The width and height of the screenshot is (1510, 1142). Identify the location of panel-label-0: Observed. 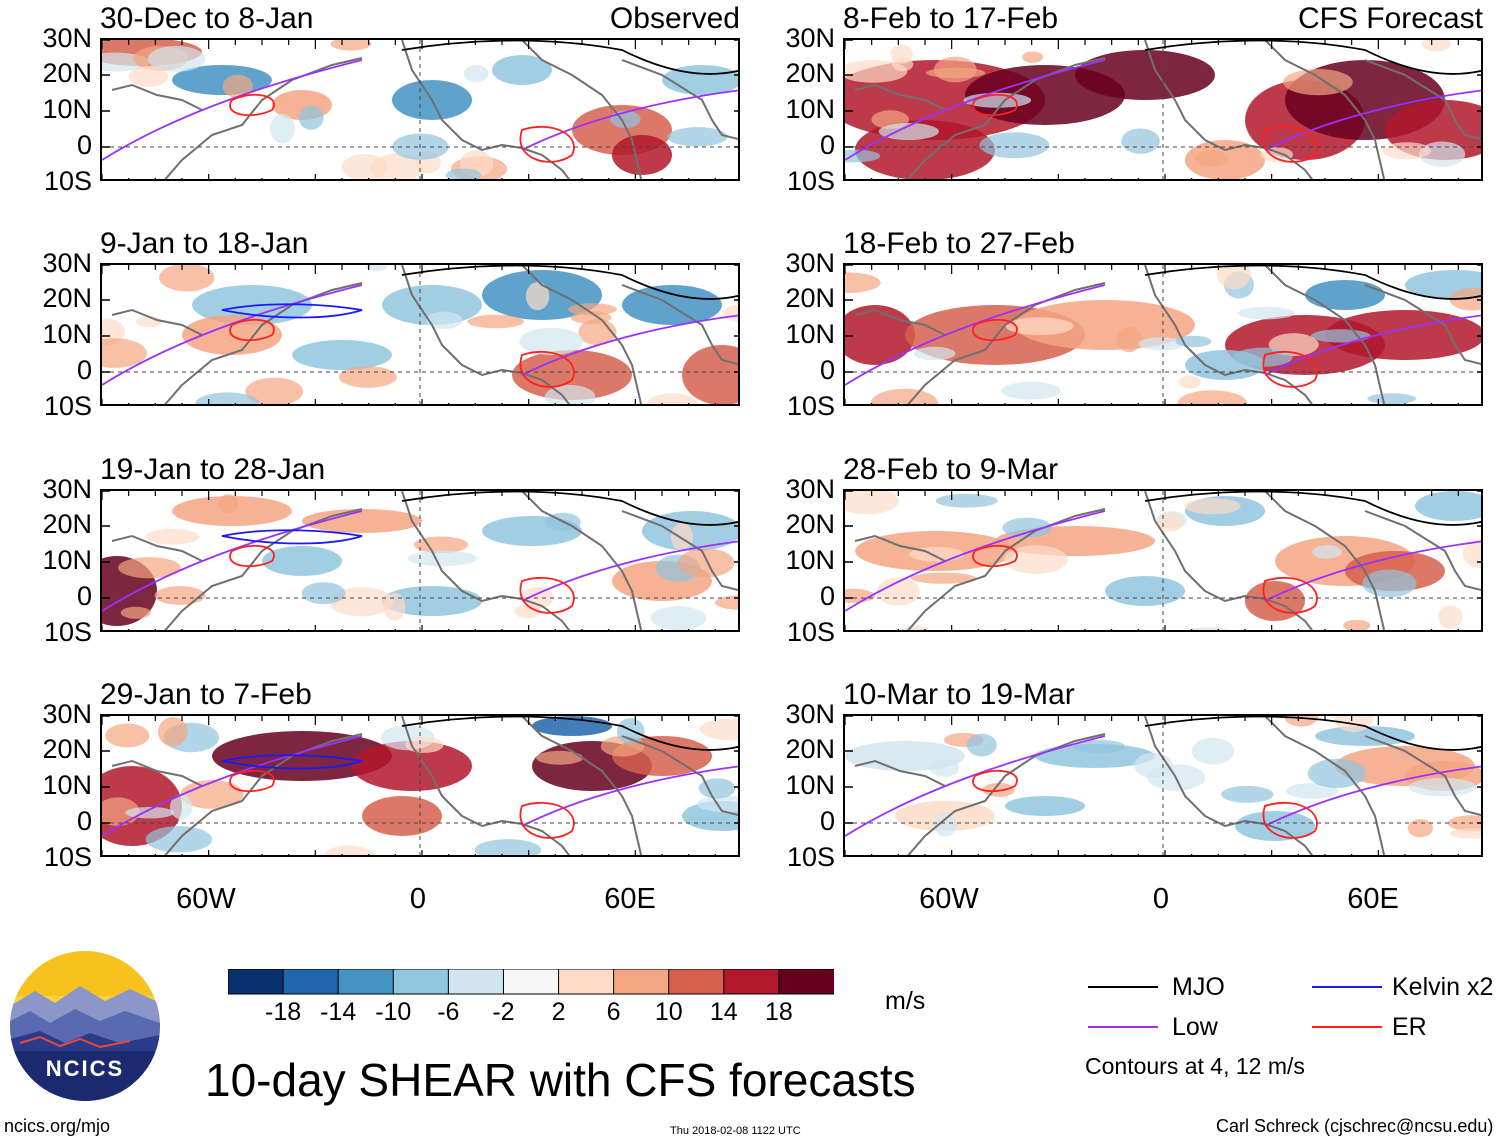
(674, 18).